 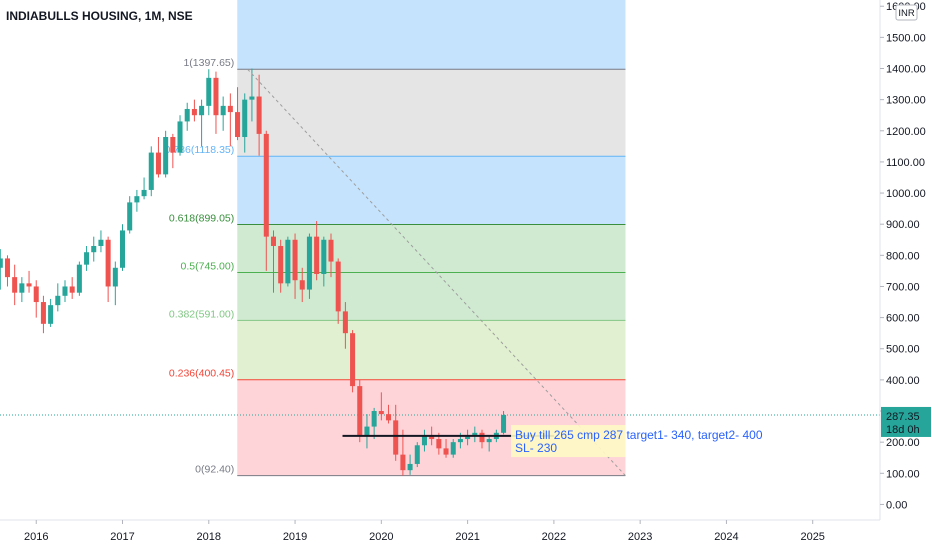 I want to click on fib-label-3: 0.5(745.00), so click(x=208, y=266).